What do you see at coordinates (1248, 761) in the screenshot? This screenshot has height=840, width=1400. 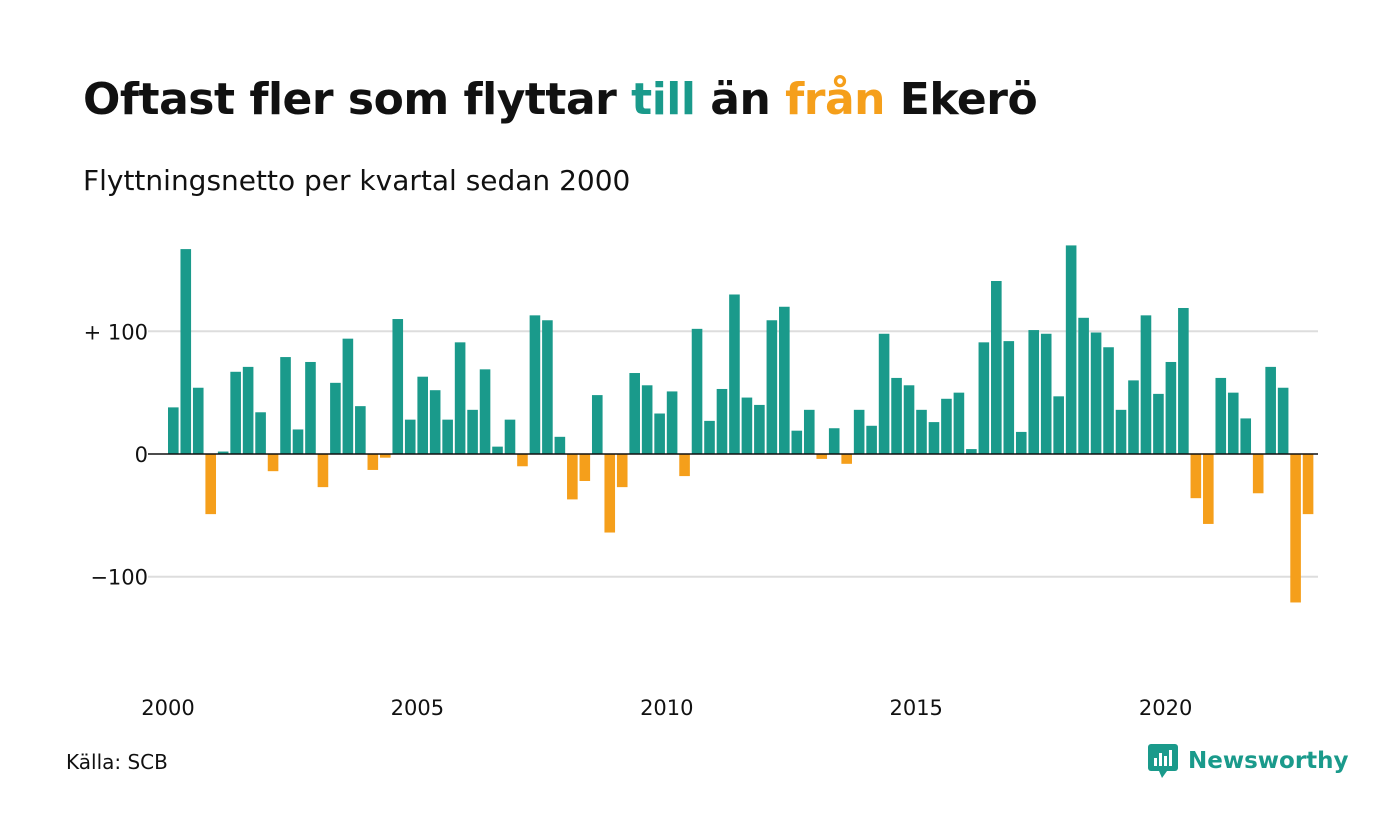 I see `newsworthy-logo: Newsworthy` at bounding box center [1248, 761].